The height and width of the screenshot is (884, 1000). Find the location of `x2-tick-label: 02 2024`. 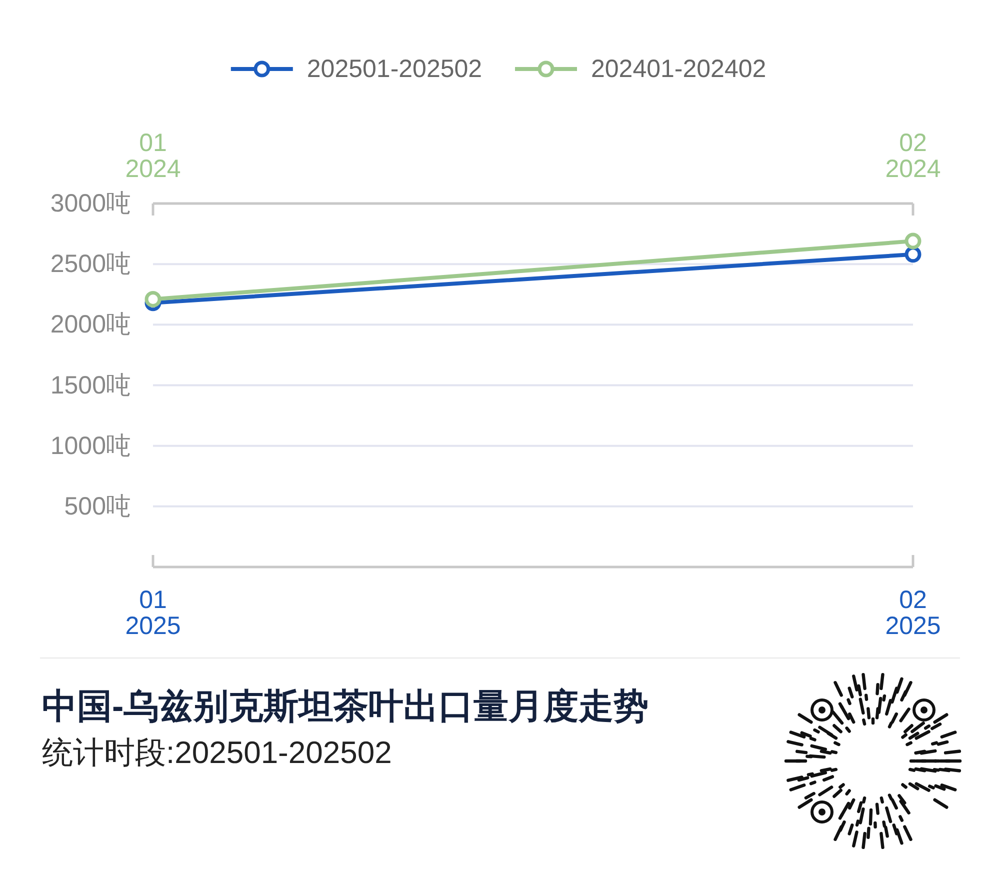

x2-tick-label: 02 2024 is located at coordinates (913, 156).